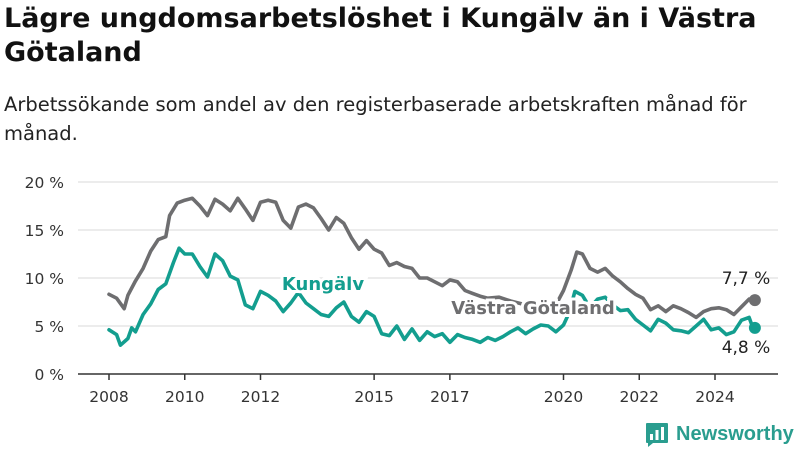 This screenshot has height=450, width=800. What do you see at coordinates (449, 397) in the screenshot?
I see `x-tick-label: 2017` at bounding box center [449, 397].